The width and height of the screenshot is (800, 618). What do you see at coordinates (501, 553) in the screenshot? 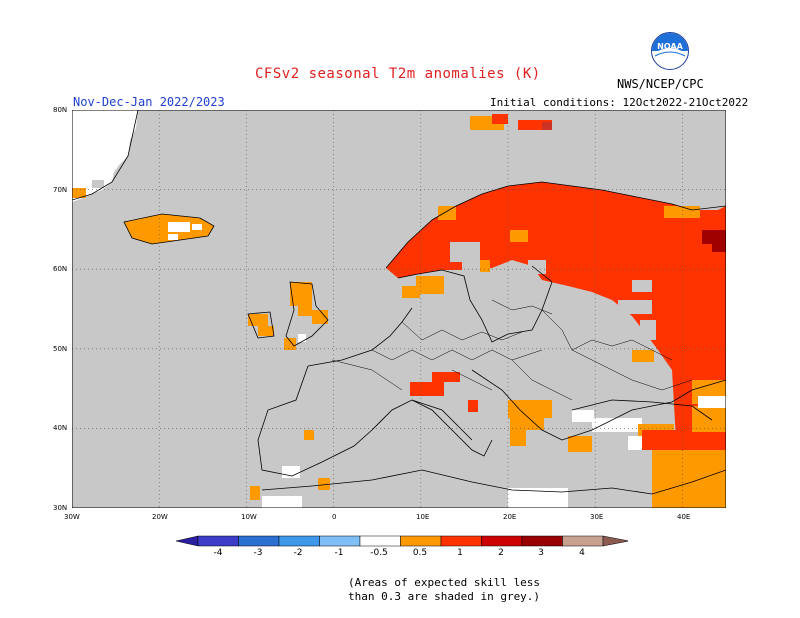
I see `colorbar-label: 2` at bounding box center [501, 553].